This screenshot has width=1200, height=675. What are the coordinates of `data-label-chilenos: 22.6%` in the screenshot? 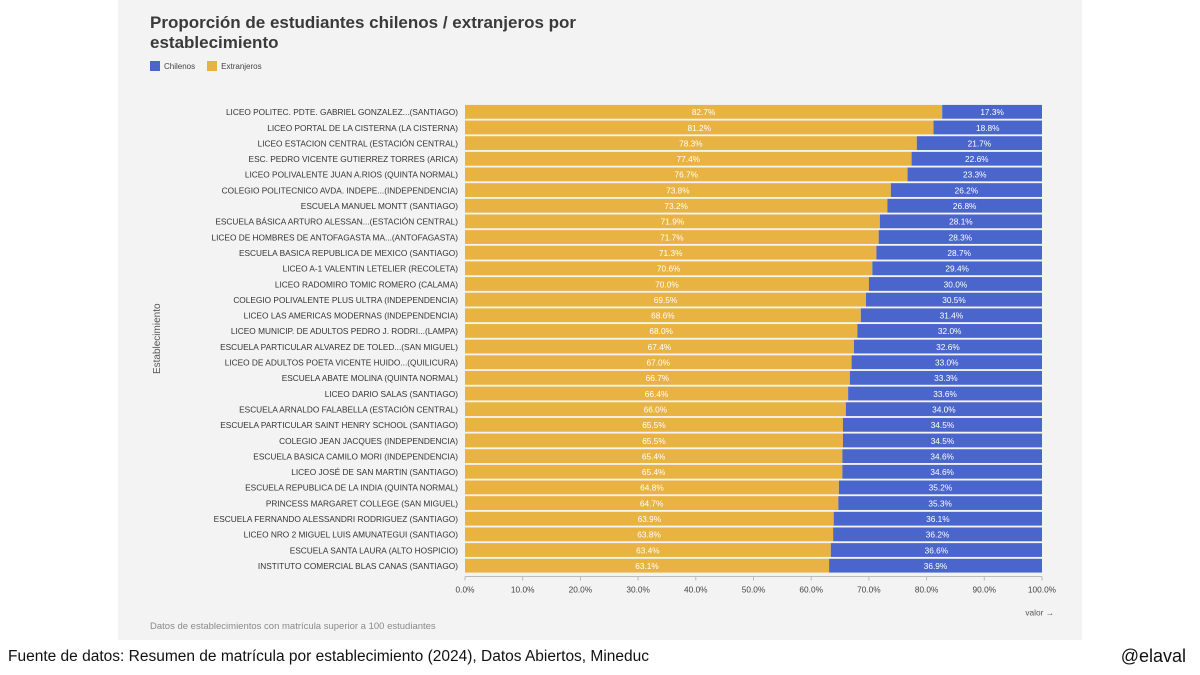 It's located at (977, 159).